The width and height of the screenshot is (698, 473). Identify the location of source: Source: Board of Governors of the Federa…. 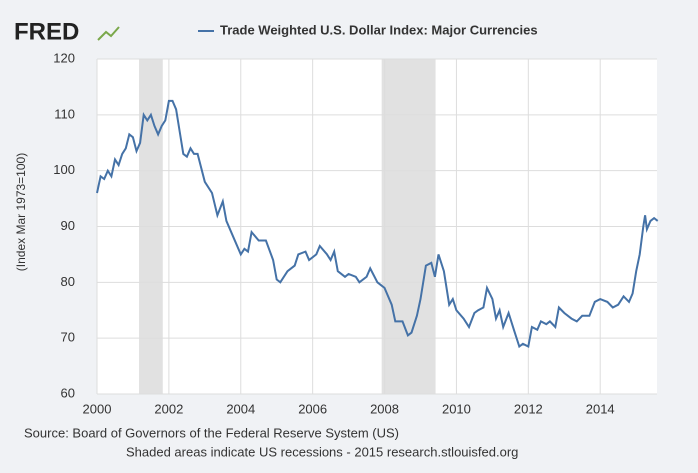
(211, 432).